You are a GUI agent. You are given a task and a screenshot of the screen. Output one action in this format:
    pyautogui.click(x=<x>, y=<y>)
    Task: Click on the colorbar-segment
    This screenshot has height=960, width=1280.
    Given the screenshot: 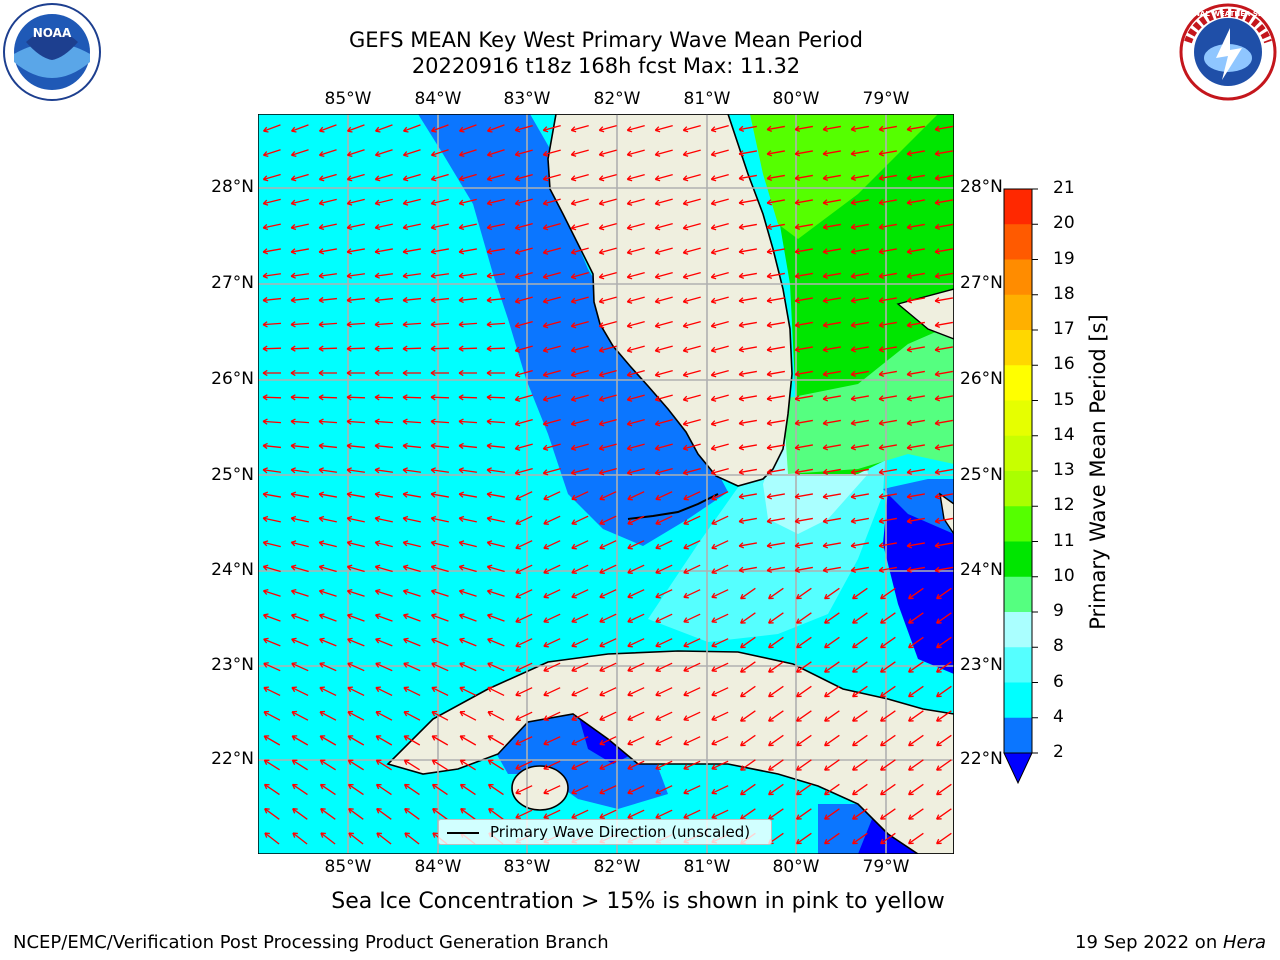 What is the action you would take?
    pyautogui.click(x=1018, y=348)
    